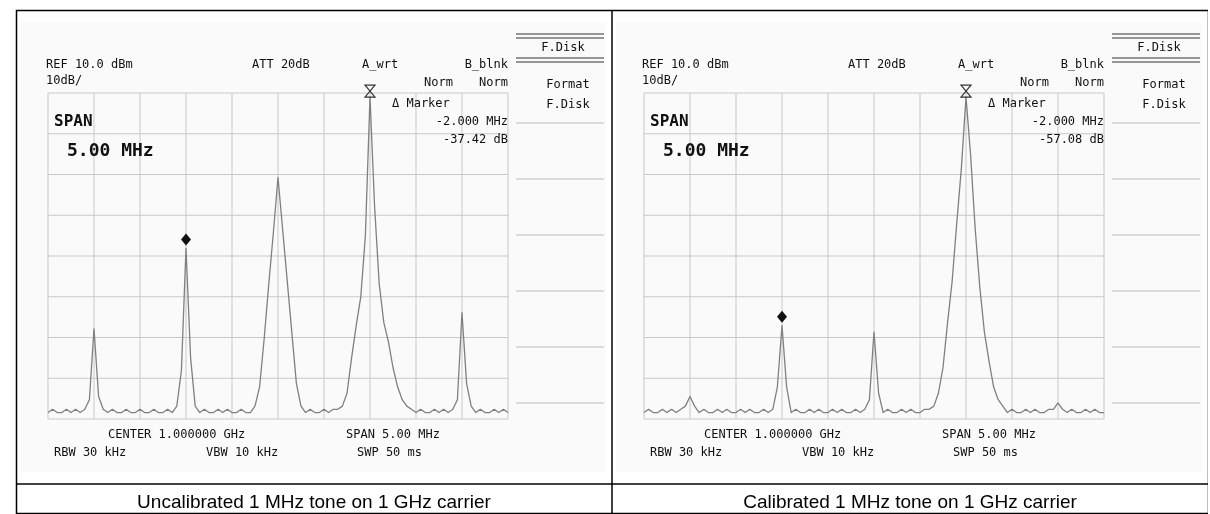 The width and height of the screenshot is (1210, 514). I want to click on annotation: -57.08 dB, so click(1071, 139).